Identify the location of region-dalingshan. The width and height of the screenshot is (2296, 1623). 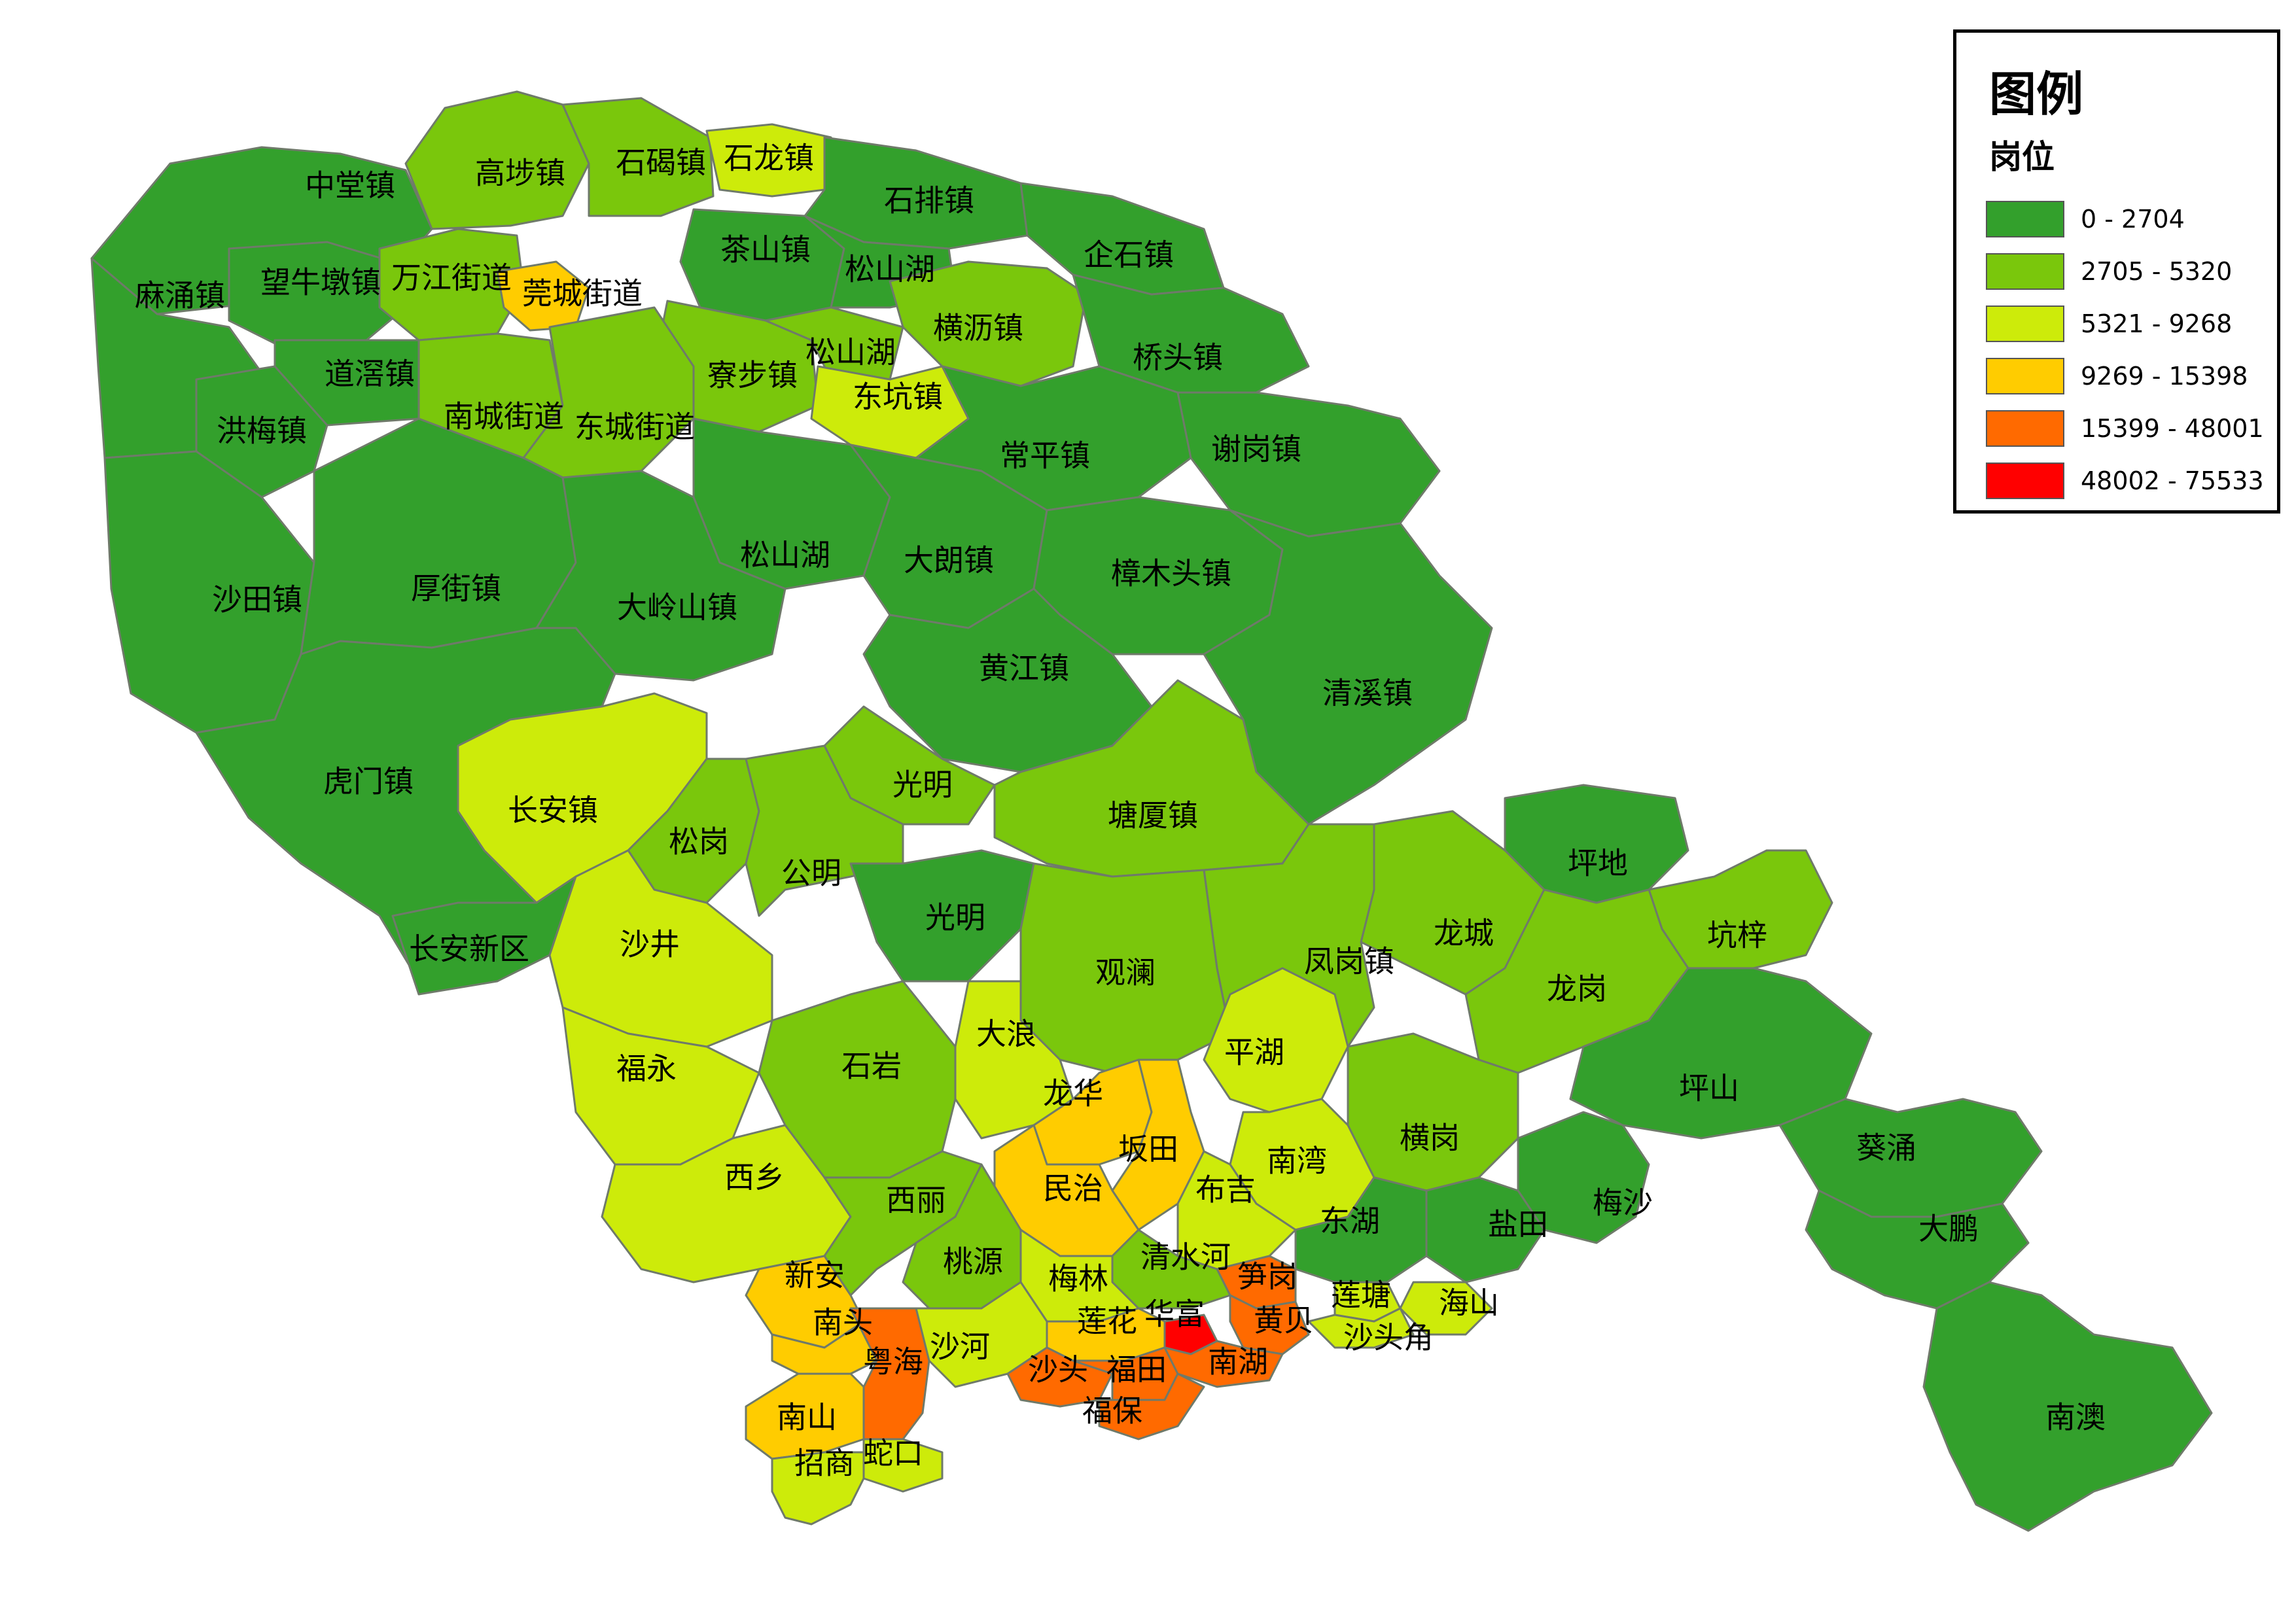
(660, 576).